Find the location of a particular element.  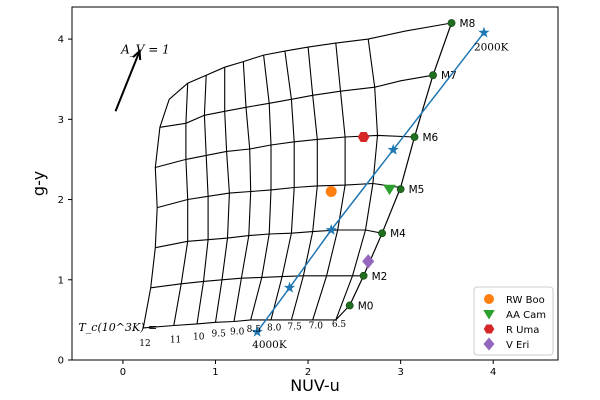

temperature-tick-label: 10 is located at coordinates (199, 337).